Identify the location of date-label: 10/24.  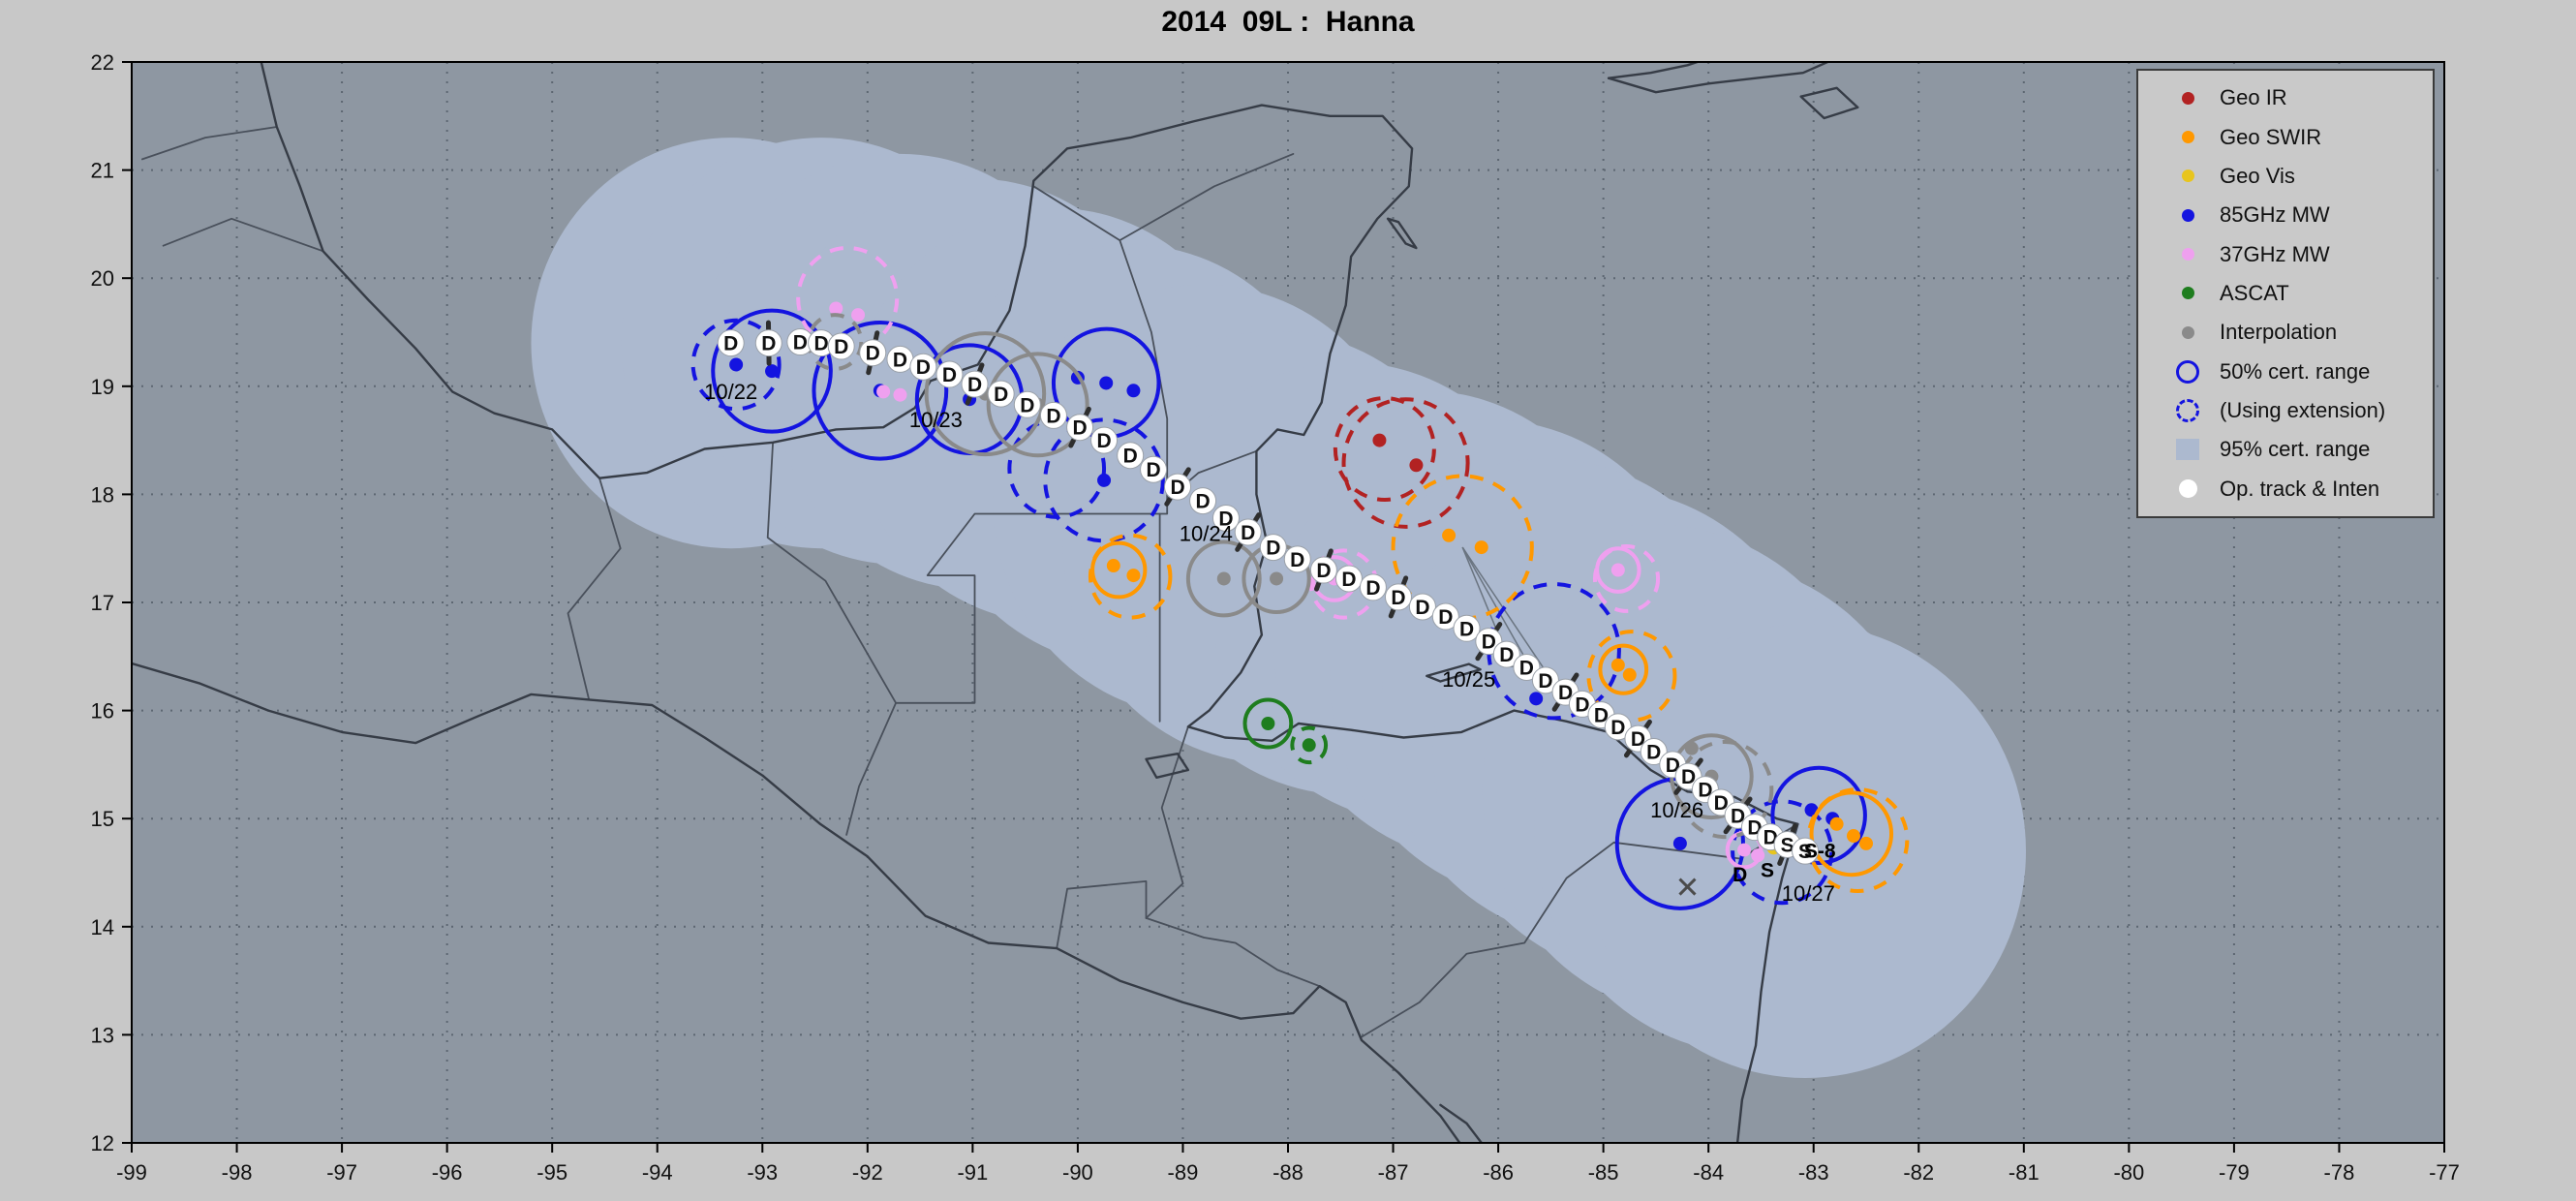
(1206, 533).